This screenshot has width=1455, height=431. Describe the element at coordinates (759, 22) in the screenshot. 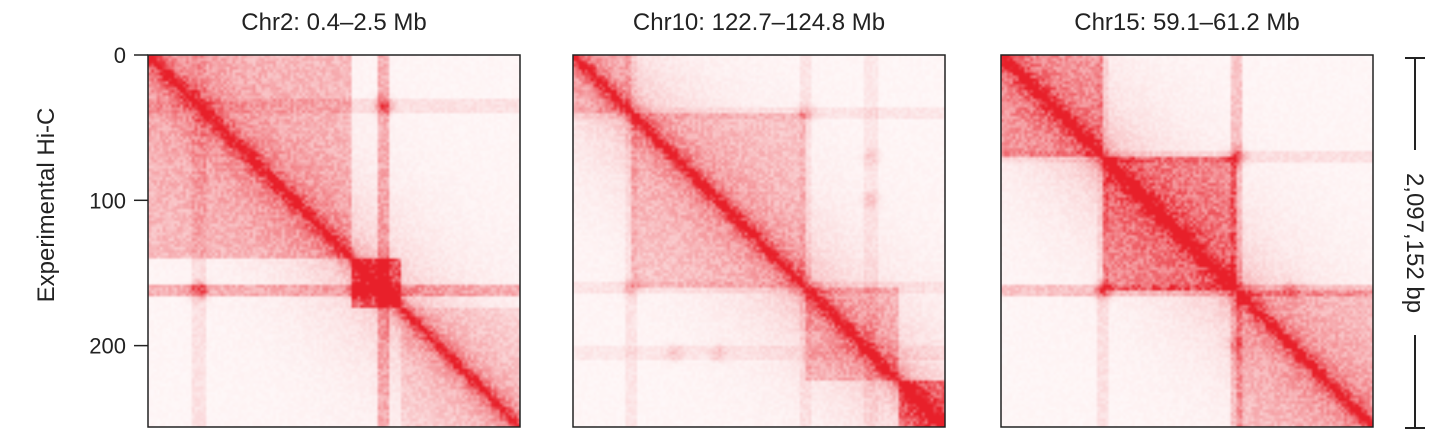

I see `panel-title: Chr10: 122.7–124.8 Mb` at that location.